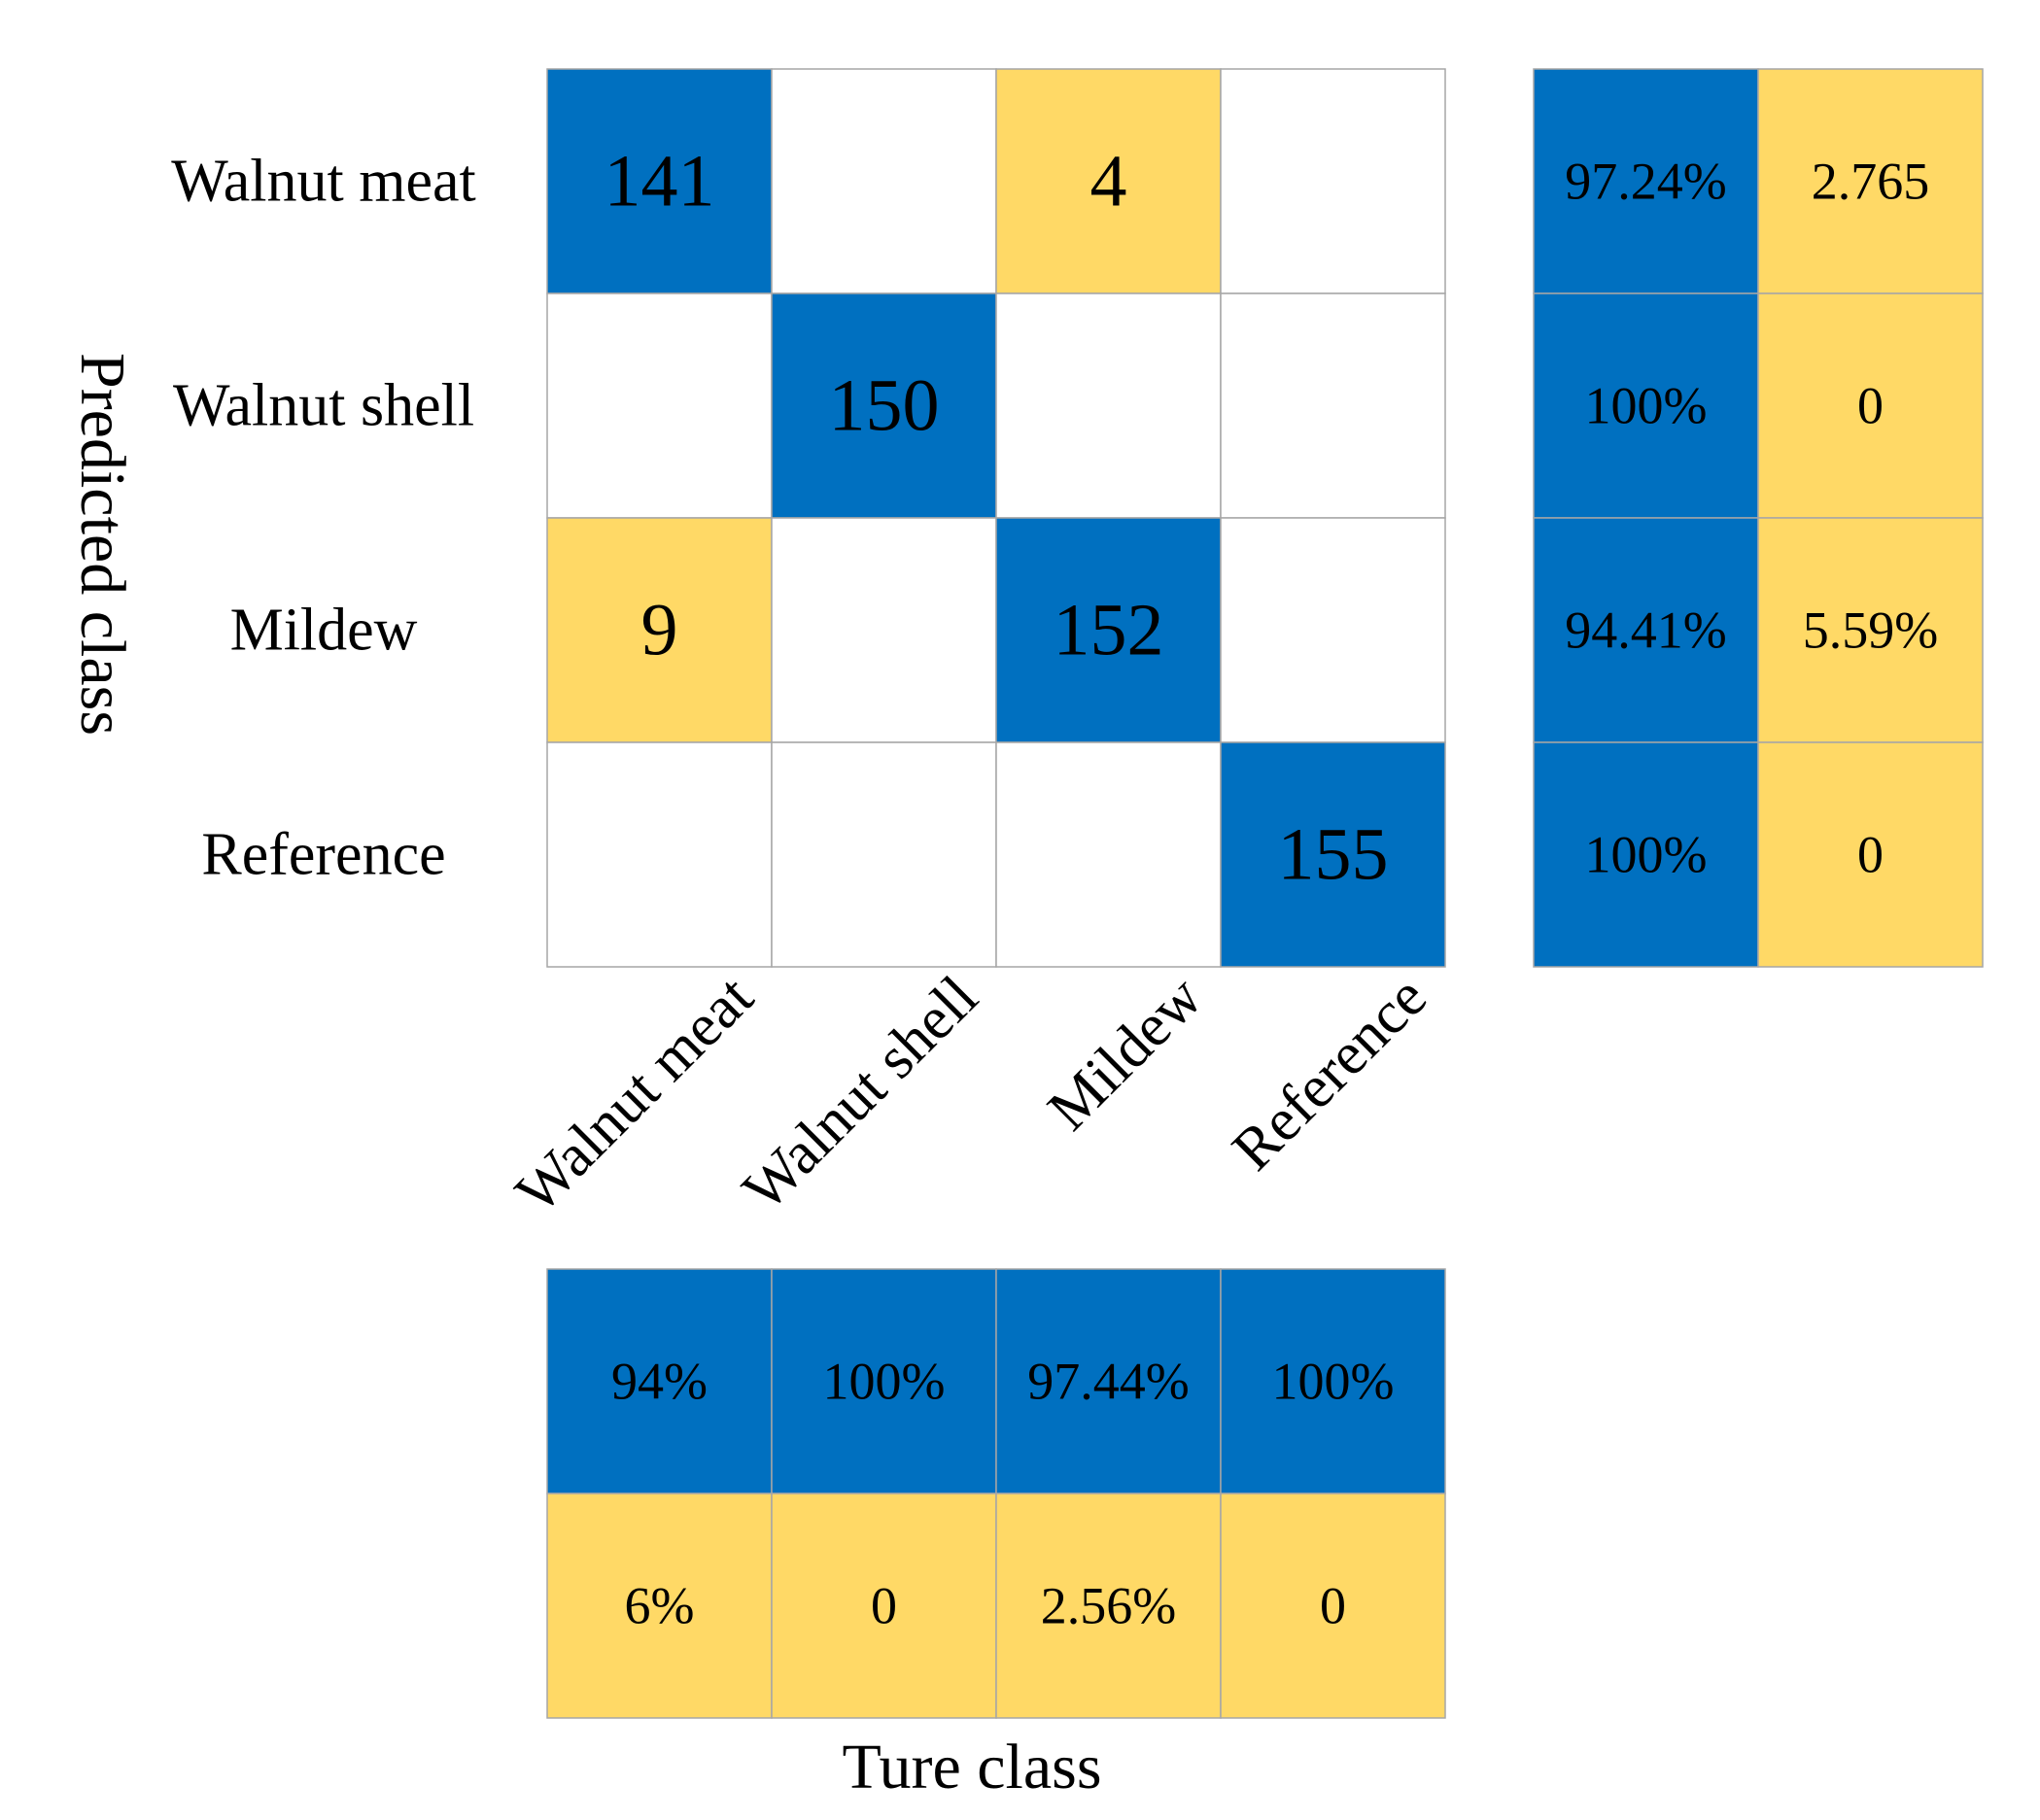 The image size is (2040, 1820). What do you see at coordinates (971, 1767) in the screenshot?
I see `x-axis-label: Ture class` at bounding box center [971, 1767].